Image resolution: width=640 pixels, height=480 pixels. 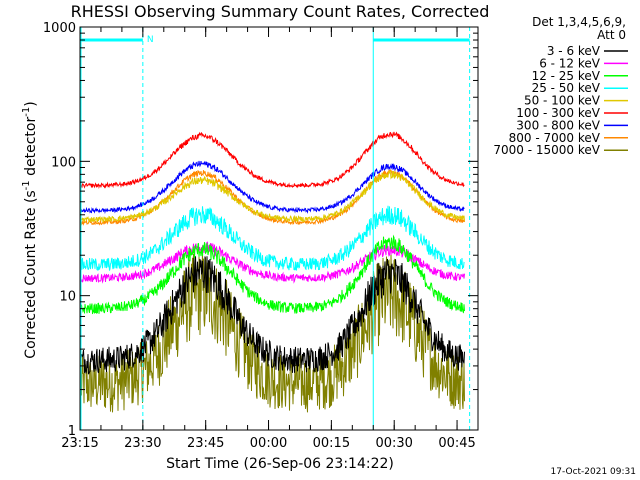 I want to click on x-tick-label: 00:45, so click(x=456, y=443).